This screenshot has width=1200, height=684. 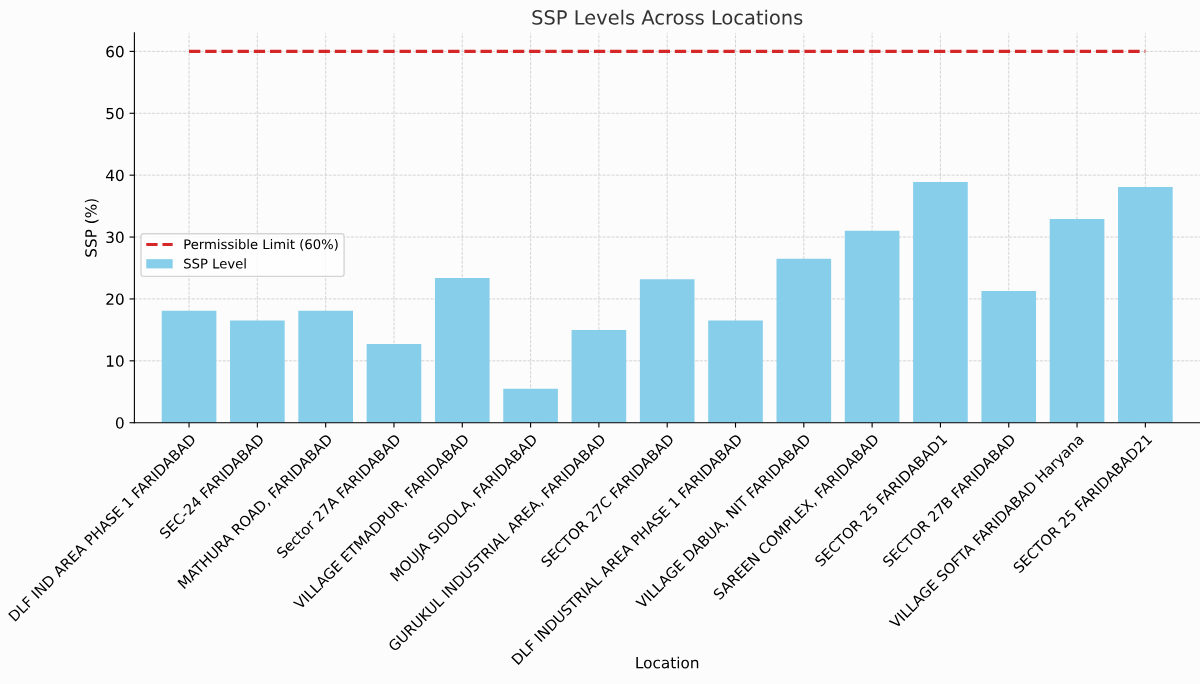 What do you see at coordinates (667, 662) in the screenshot?
I see `x-axis-title: Location` at bounding box center [667, 662].